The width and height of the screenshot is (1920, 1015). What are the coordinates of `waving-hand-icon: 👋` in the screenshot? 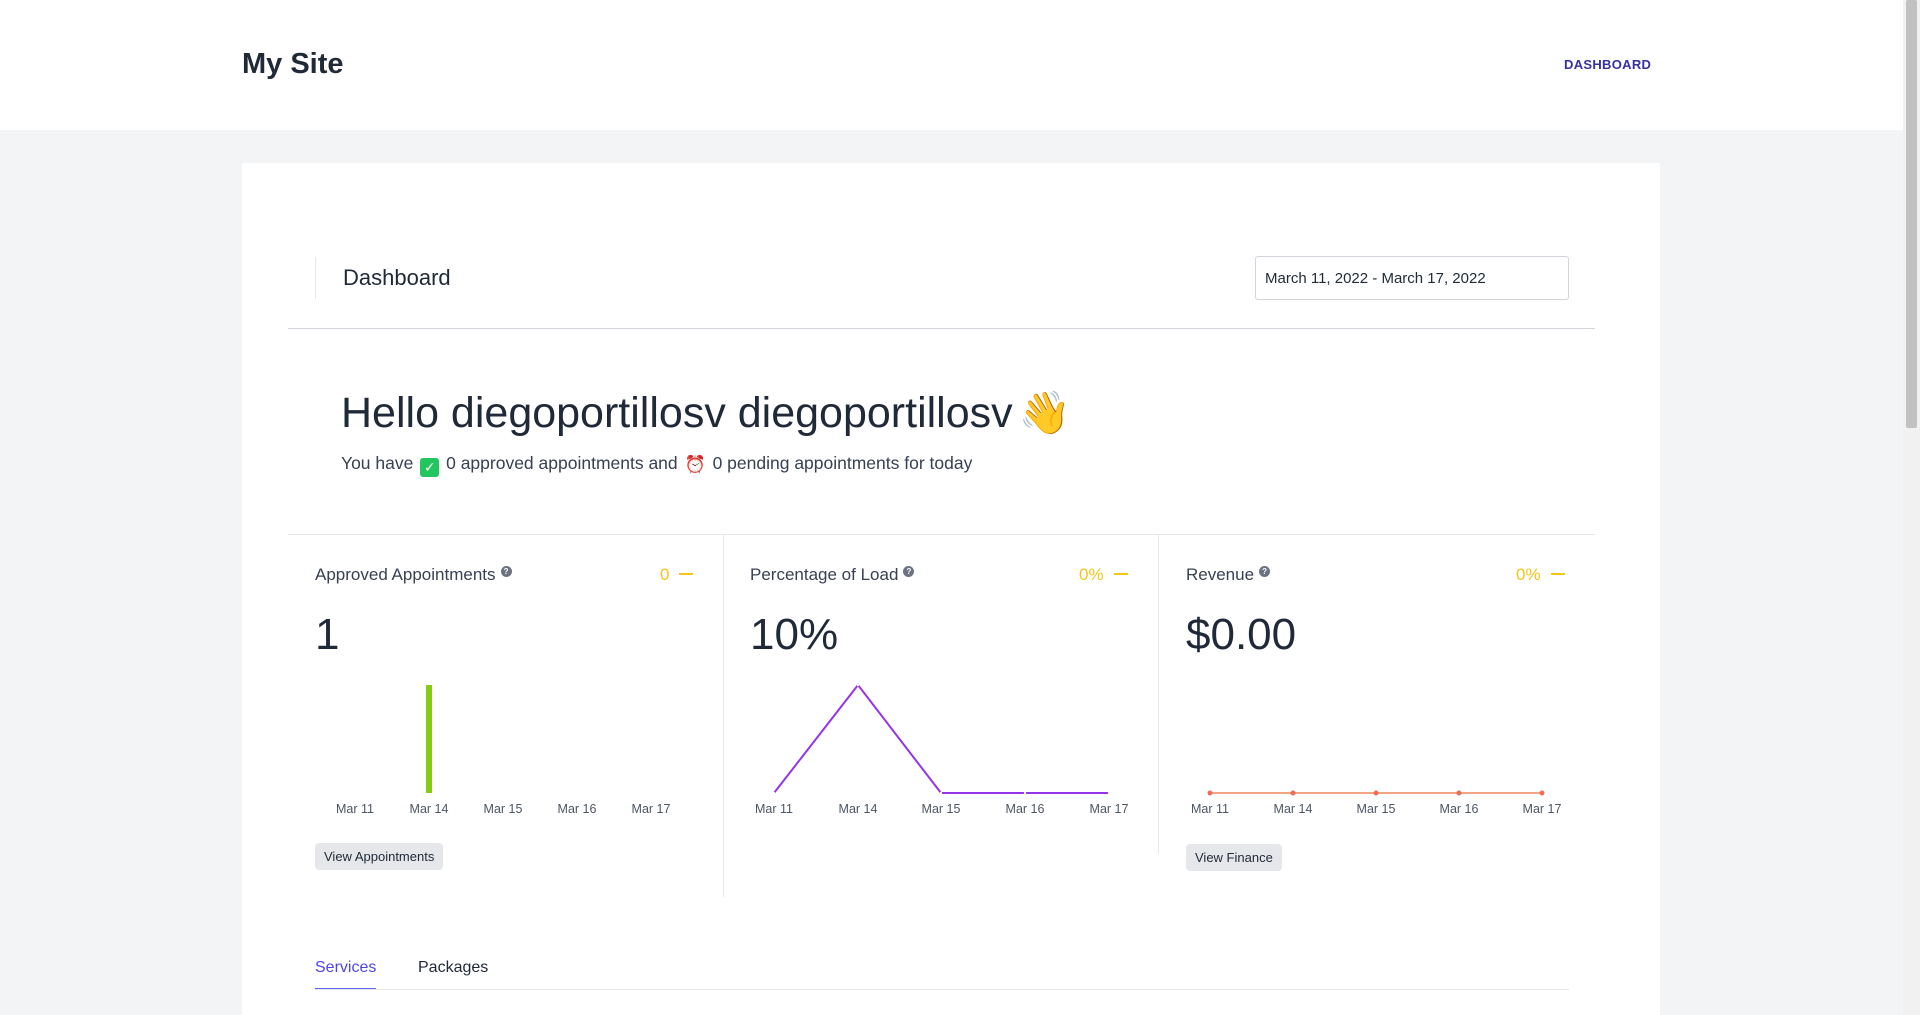 It's located at (1044, 412).